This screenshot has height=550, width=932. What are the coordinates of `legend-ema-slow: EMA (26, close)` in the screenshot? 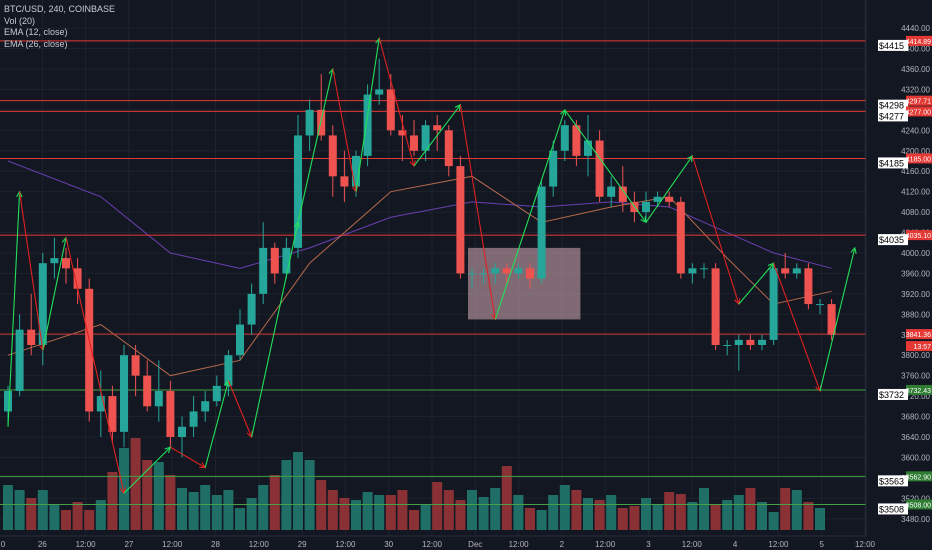 It's located at (36, 43).